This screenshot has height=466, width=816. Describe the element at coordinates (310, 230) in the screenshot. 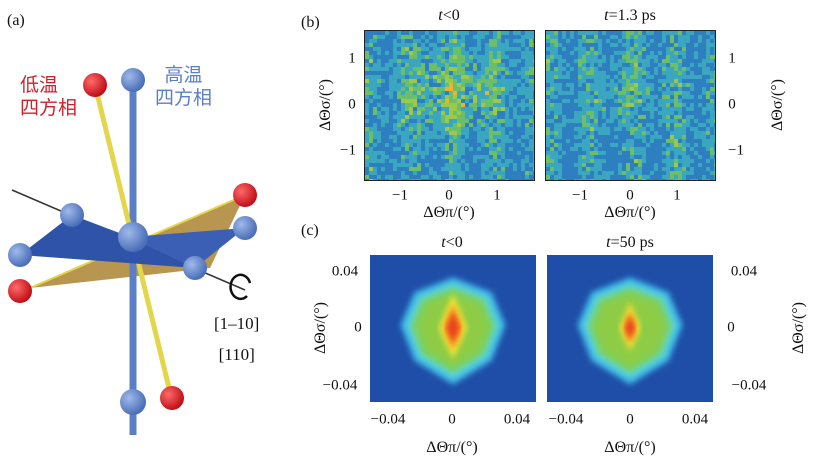

I see `panel-c-label: (c)` at that location.